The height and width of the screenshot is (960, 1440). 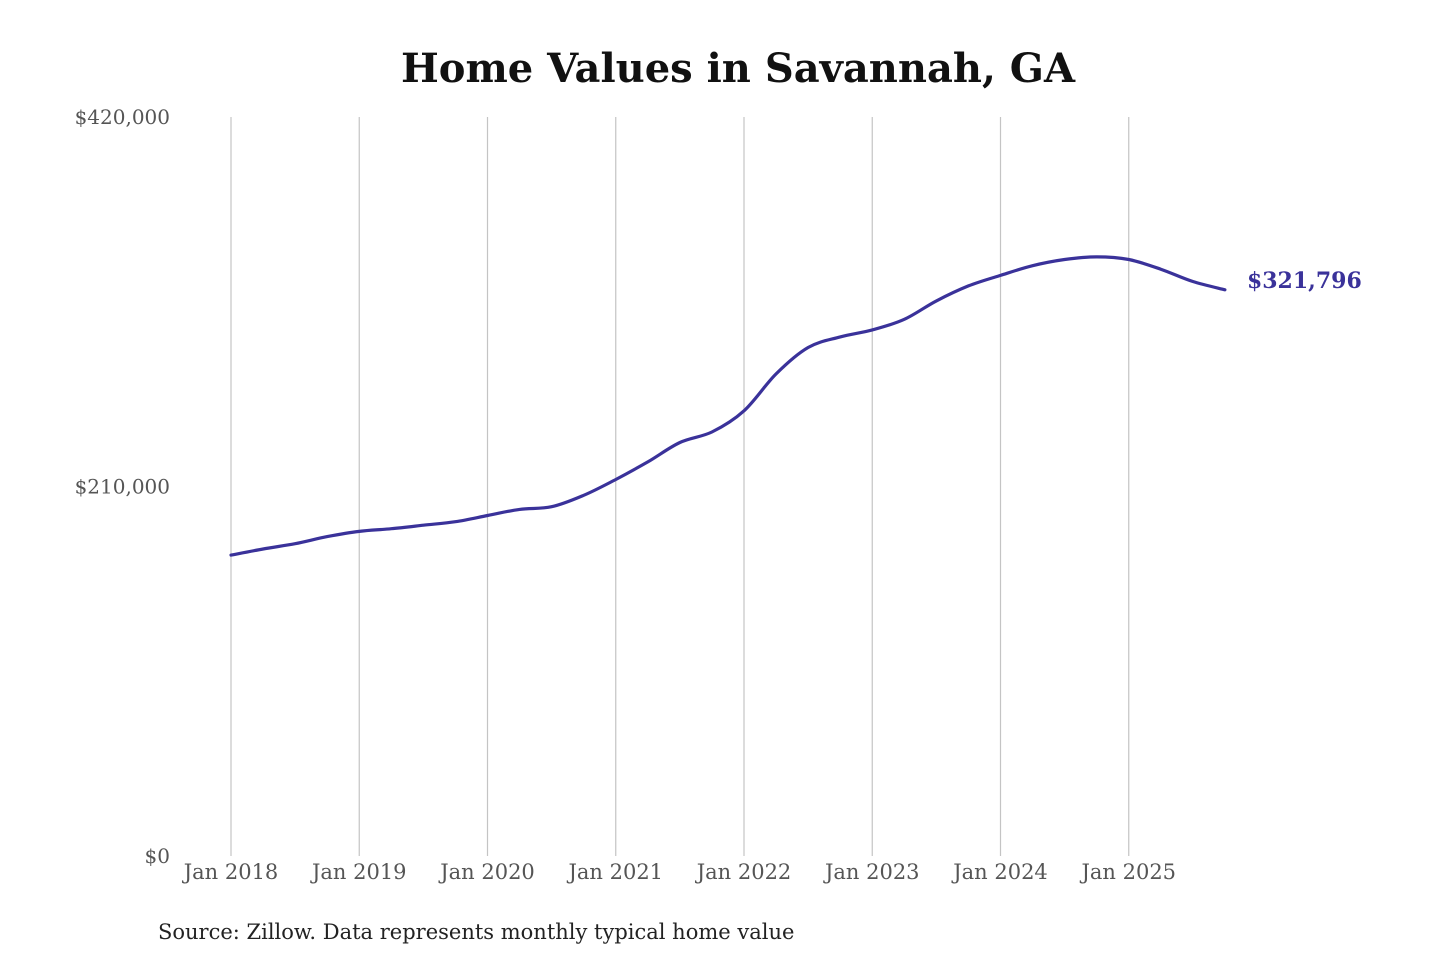 What do you see at coordinates (486, 872) in the screenshot?
I see `x-tick-label: Jan 2020` at bounding box center [486, 872].